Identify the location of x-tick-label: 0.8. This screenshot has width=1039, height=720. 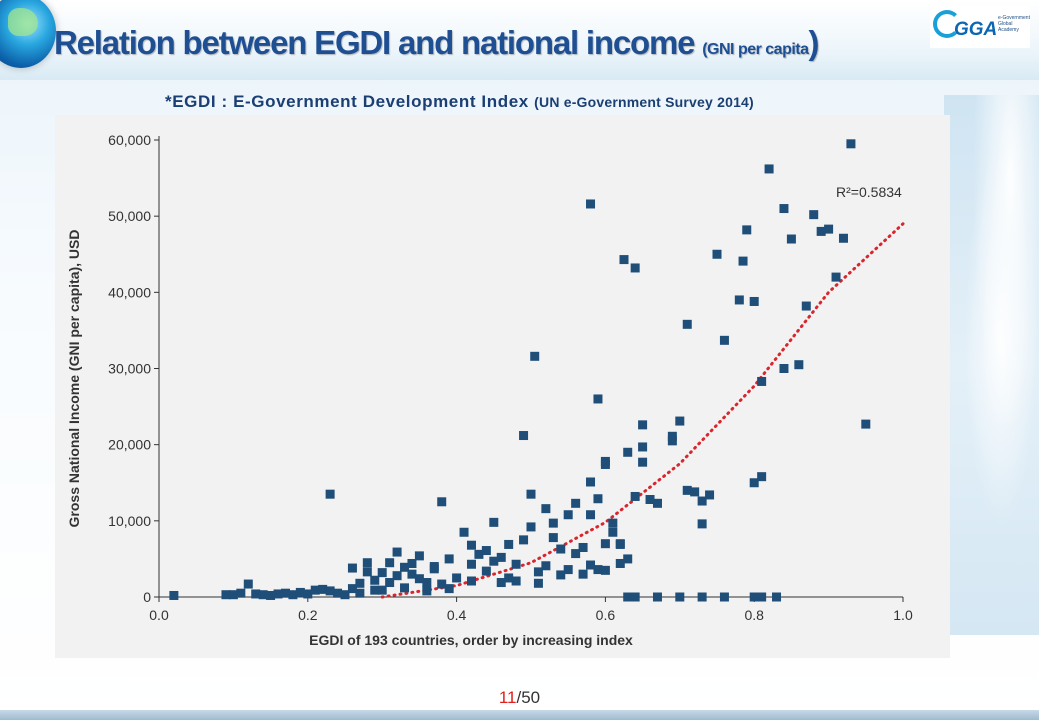
(754, 615).